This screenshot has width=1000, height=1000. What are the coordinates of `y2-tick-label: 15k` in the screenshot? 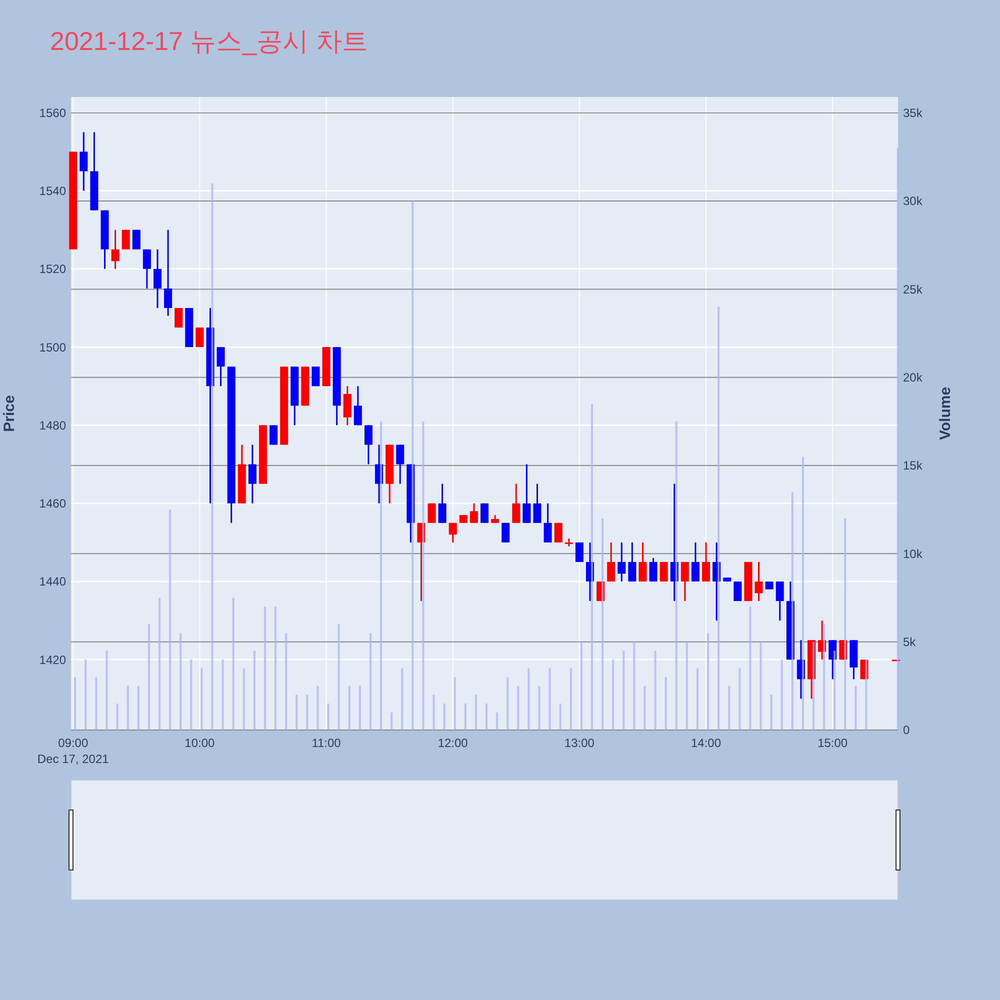 It's located at (913, 465).